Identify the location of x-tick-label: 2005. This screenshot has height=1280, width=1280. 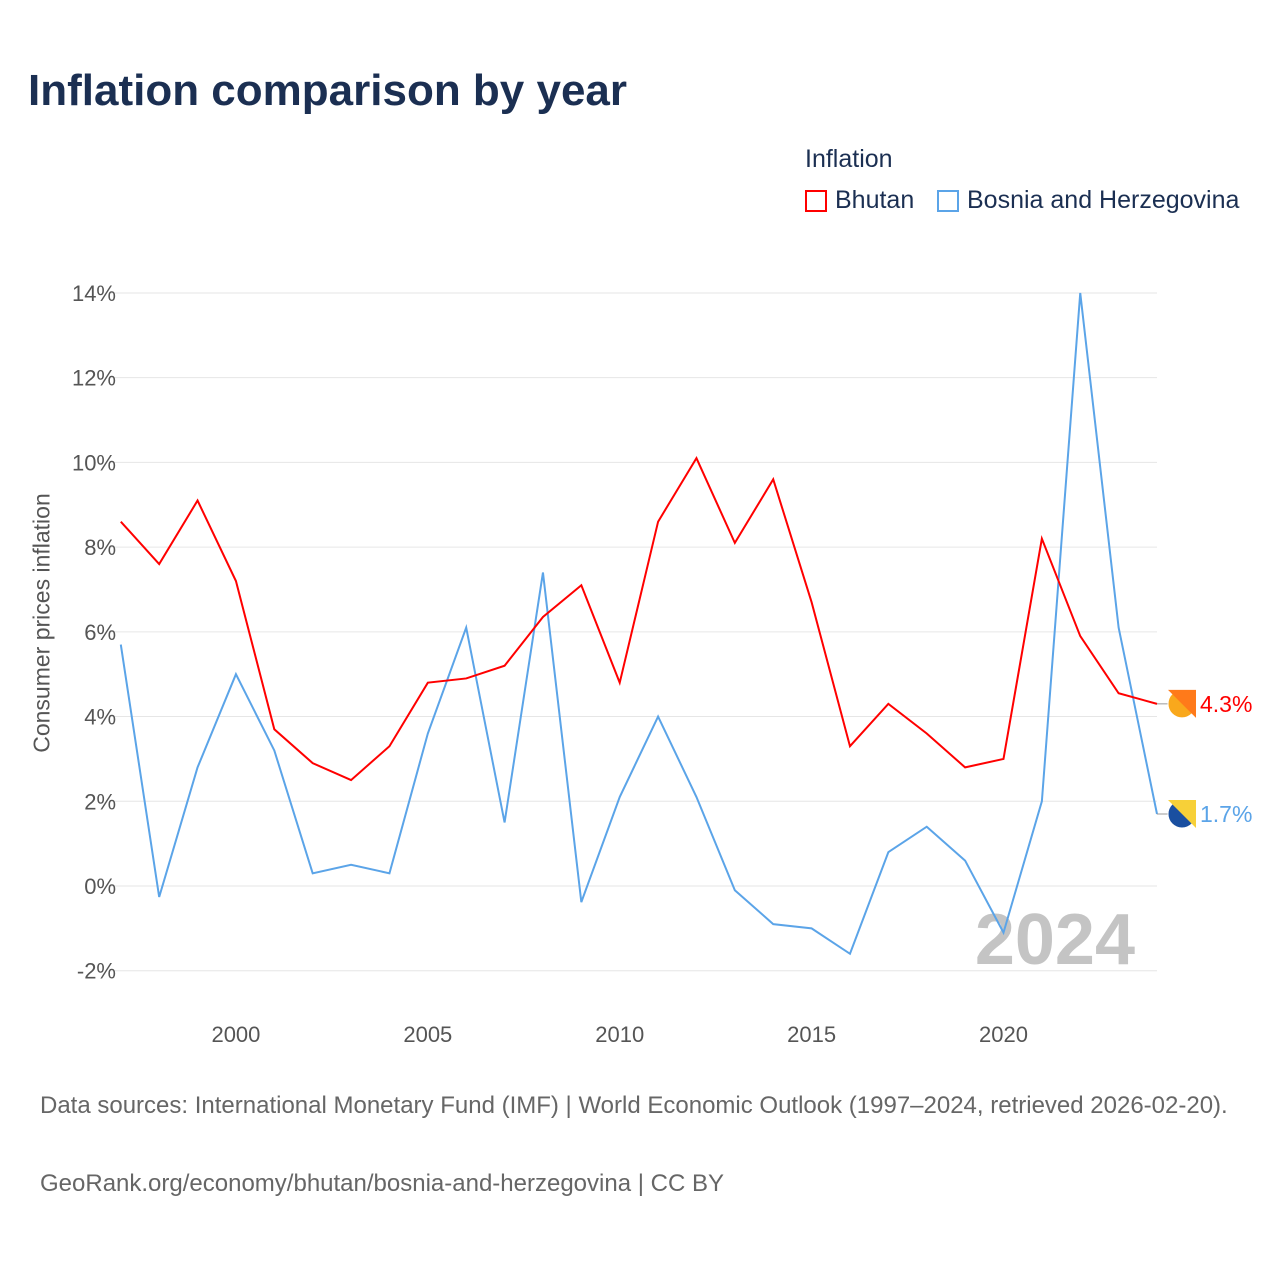
(427, 1034).